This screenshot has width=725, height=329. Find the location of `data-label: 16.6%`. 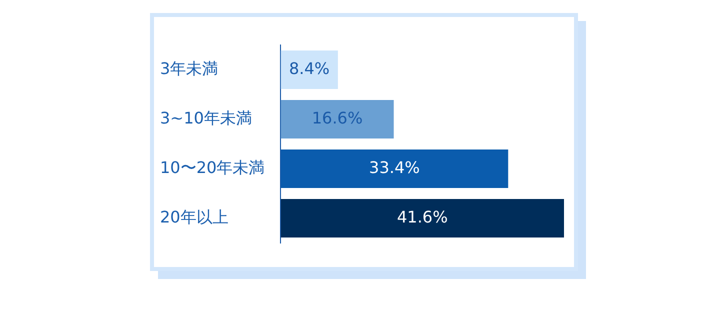

data-label: 16.6% is located at coordinates (337, 118).